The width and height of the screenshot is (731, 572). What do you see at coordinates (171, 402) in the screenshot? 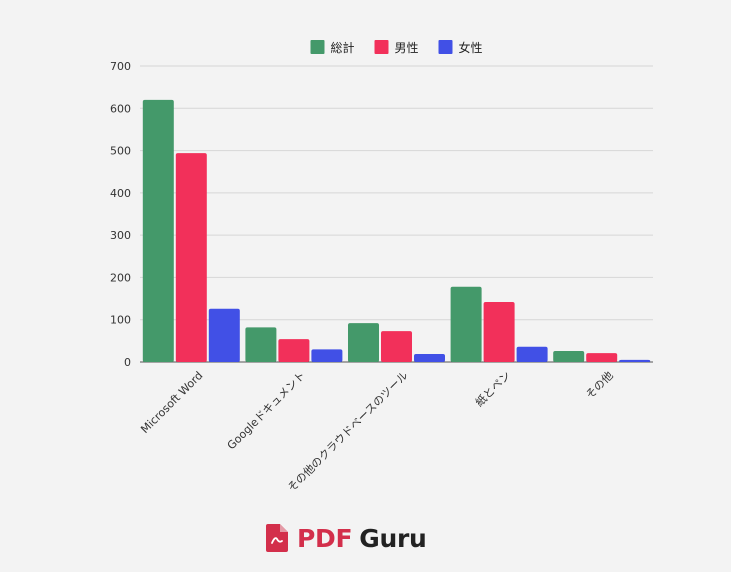
I see `x-tick-label: Microsoft Word` at bounding box center [171, 402].